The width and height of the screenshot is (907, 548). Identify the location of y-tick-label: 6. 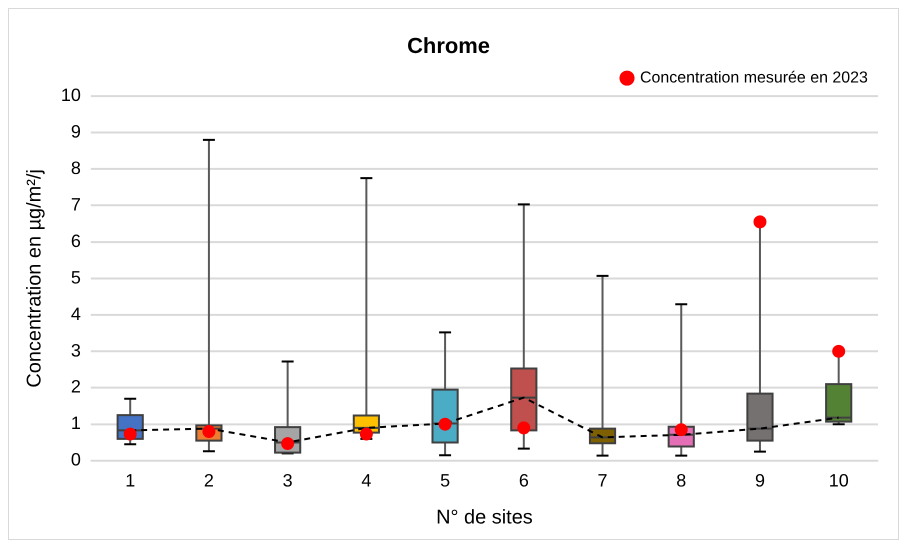
(75, 240).